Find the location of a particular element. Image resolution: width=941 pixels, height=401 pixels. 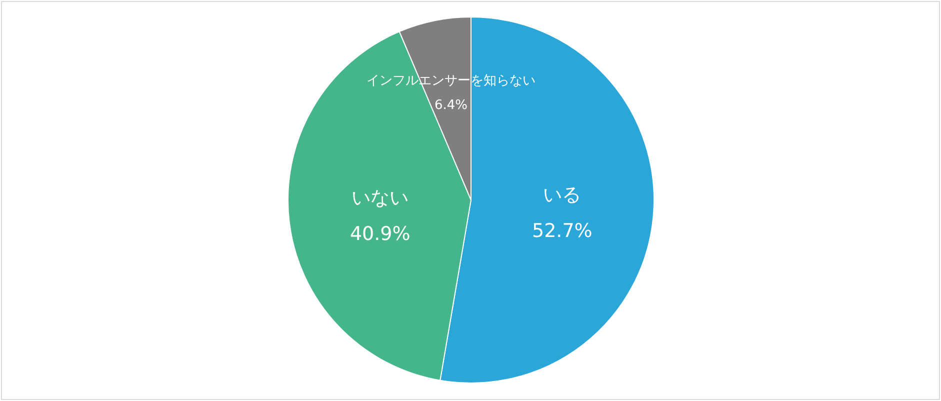

slice-label: いる is located at coordinates (562, 195).